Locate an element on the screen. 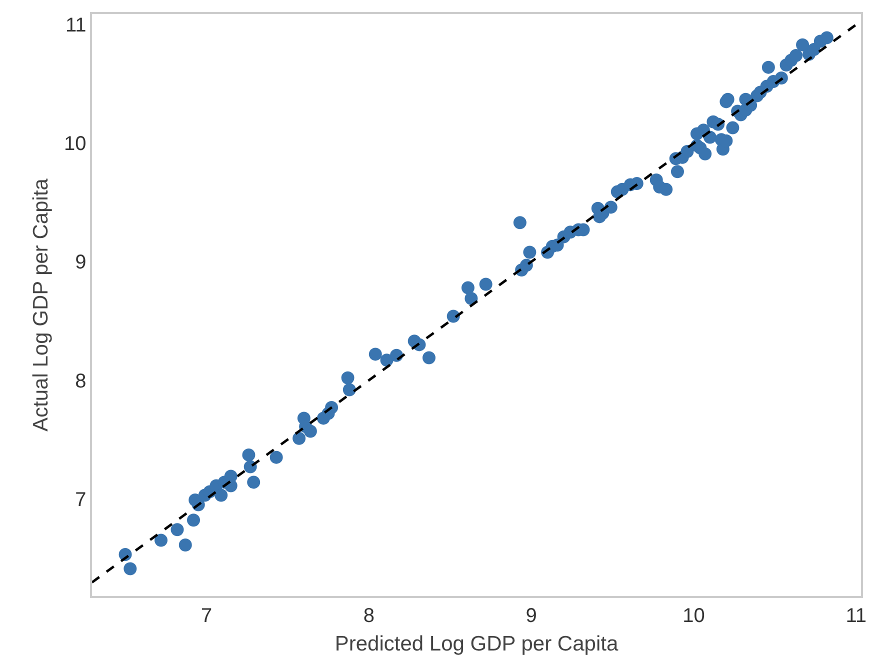 This screenshot has width=875, height=668. x-tick-label: 7 is located at coordinates (206, 615).